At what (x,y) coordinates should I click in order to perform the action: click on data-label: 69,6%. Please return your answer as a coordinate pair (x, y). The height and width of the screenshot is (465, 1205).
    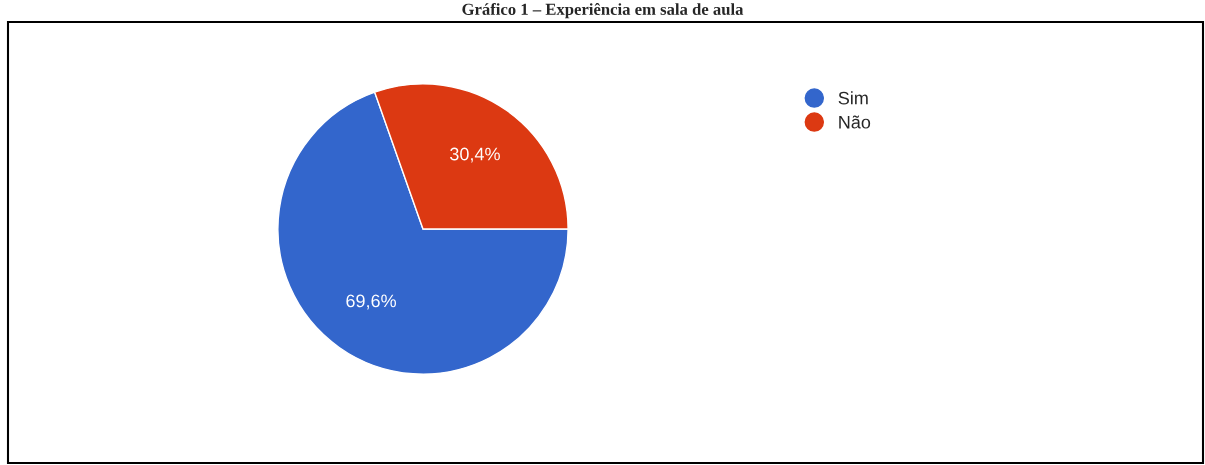
    Looking at the image, I should click on (371, 302).